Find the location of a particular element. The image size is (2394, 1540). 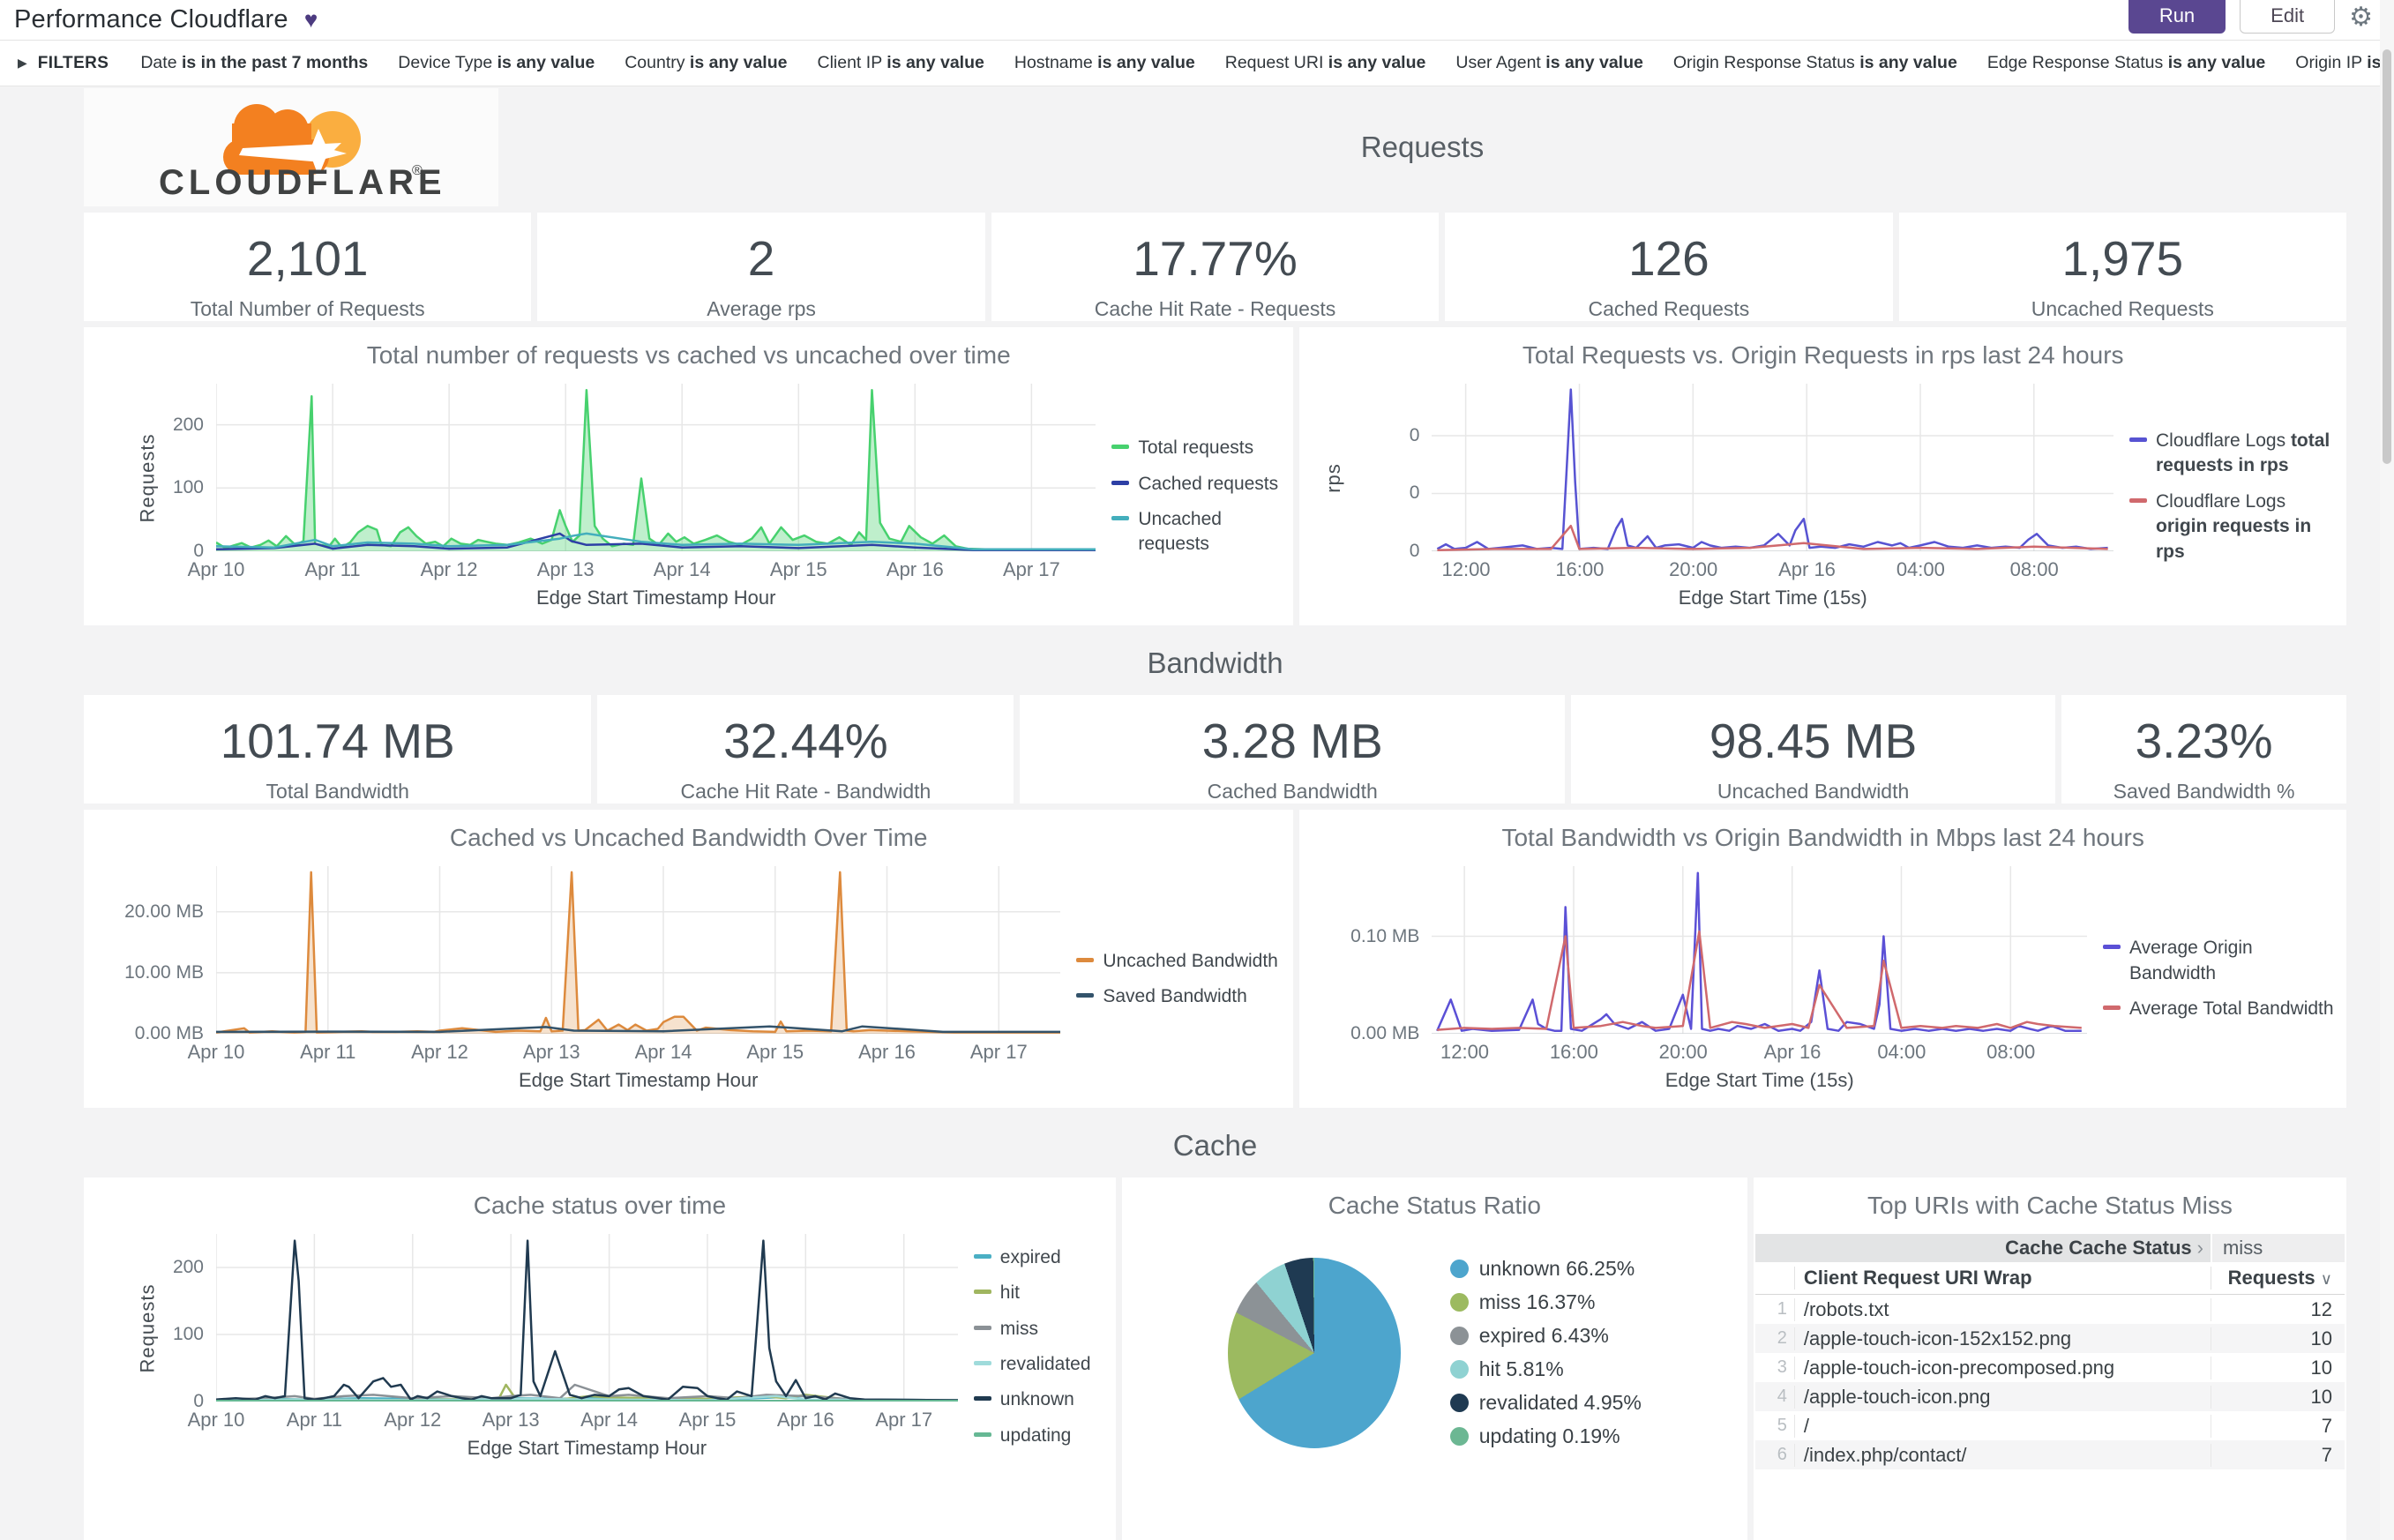

kpi-tile: 2 Average rps is located at coordinates (761, 267).